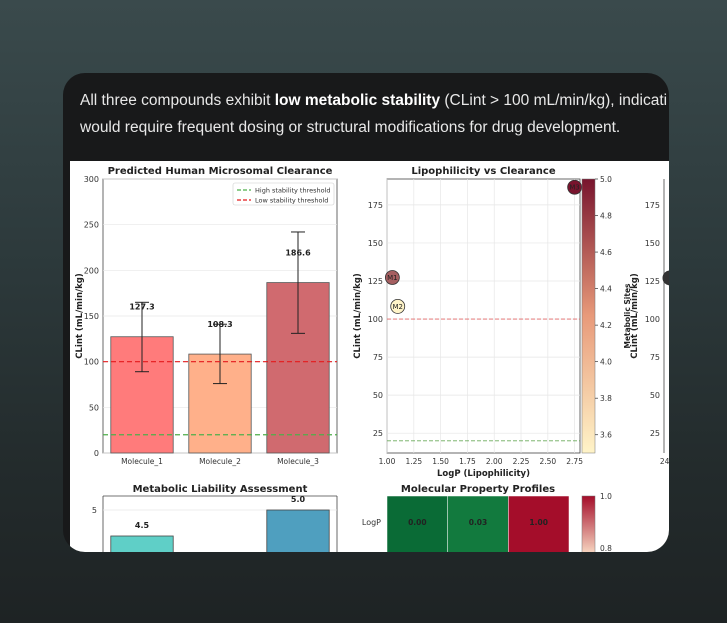 Image resolution: width=727 pixels, height=623 pixels. What do you see at coordinates (220, 403) in the screenshot?
I see `clearance-bar` at bounding box center [220, 403].